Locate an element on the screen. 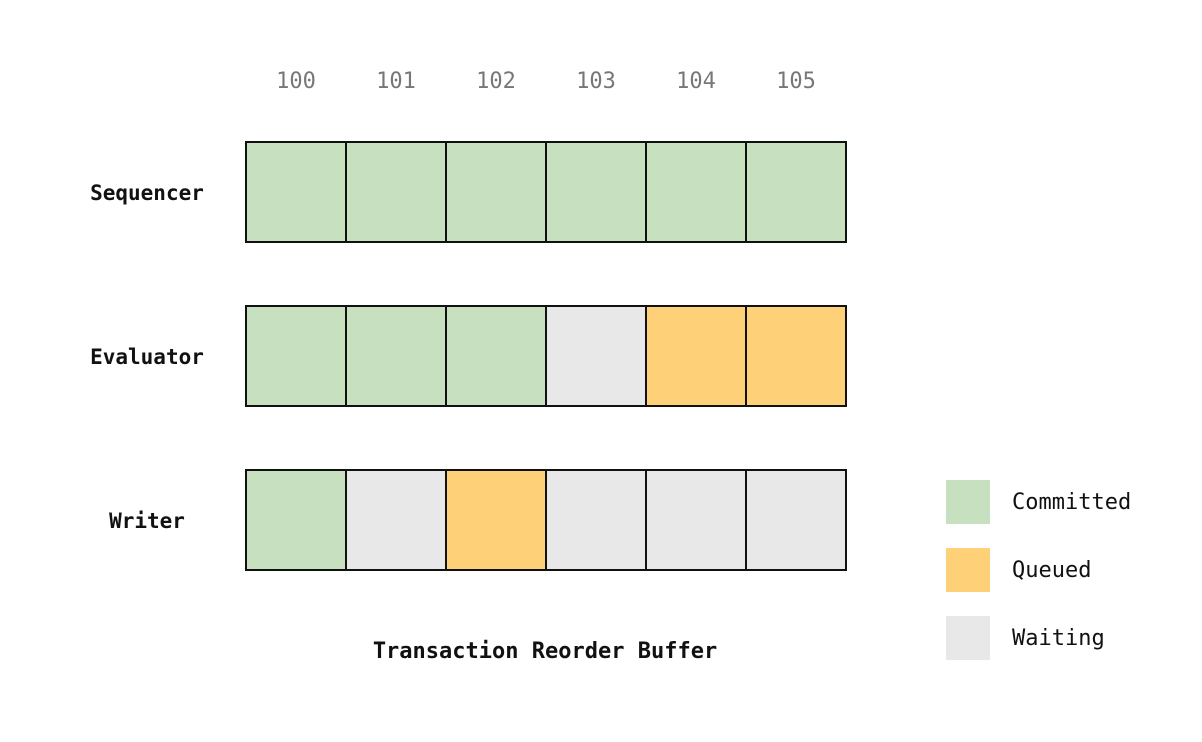 This screenshot has width=1202, height=742. column-label: 100 is located at coordinates (296, 81).